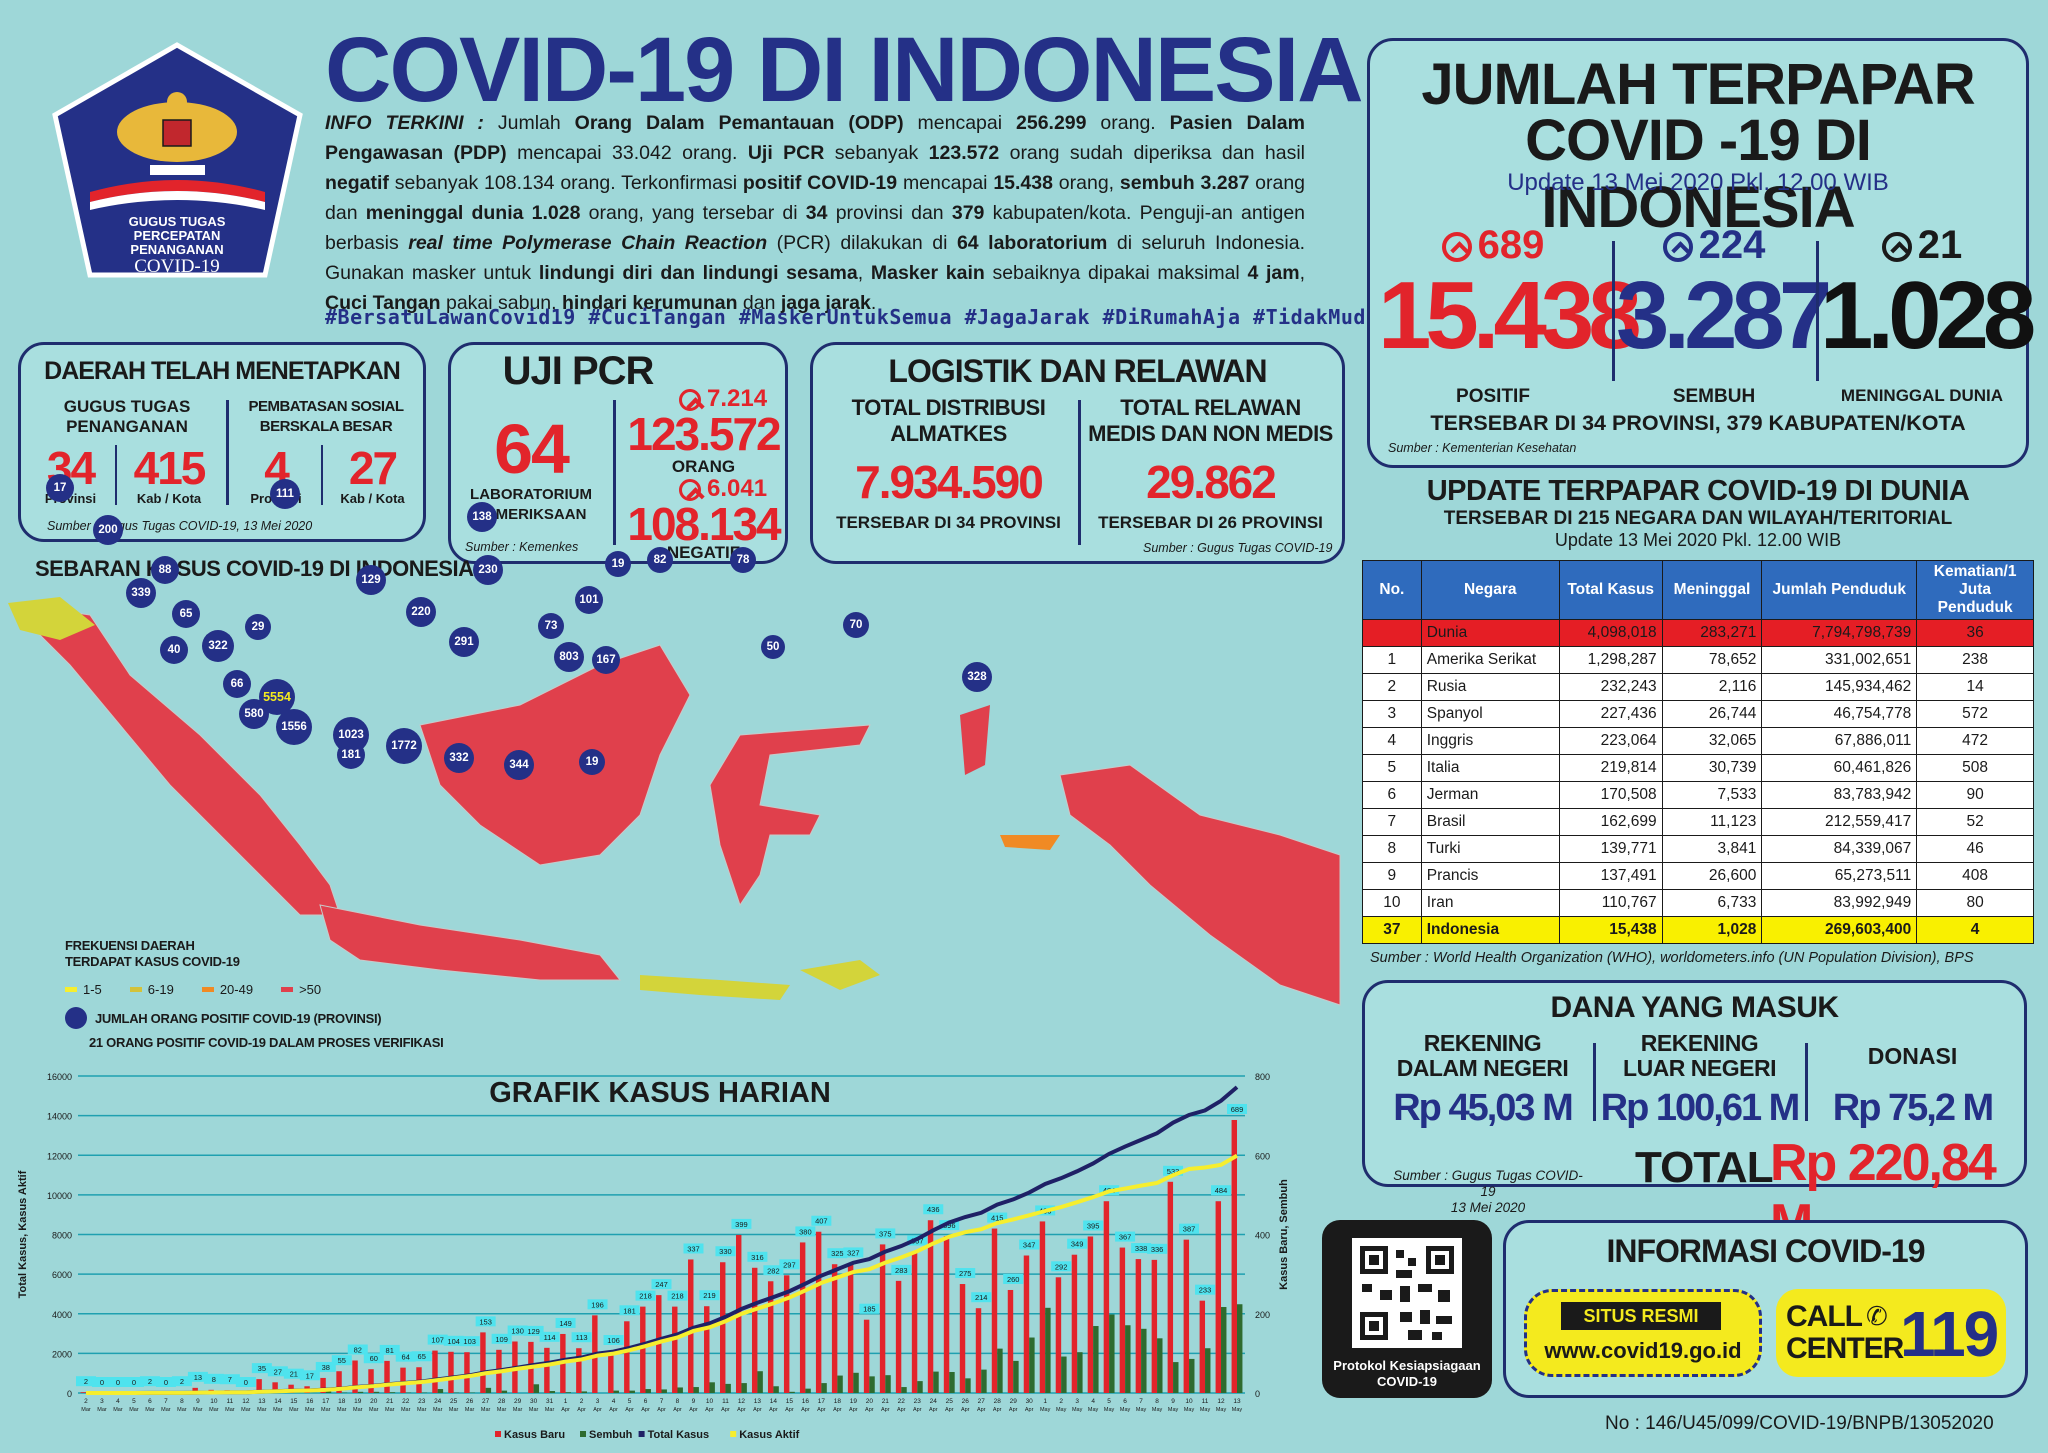  Describe the element at coordinates (950, 1401) in the screenshot. I see `x-tick-label: 25` at that location.